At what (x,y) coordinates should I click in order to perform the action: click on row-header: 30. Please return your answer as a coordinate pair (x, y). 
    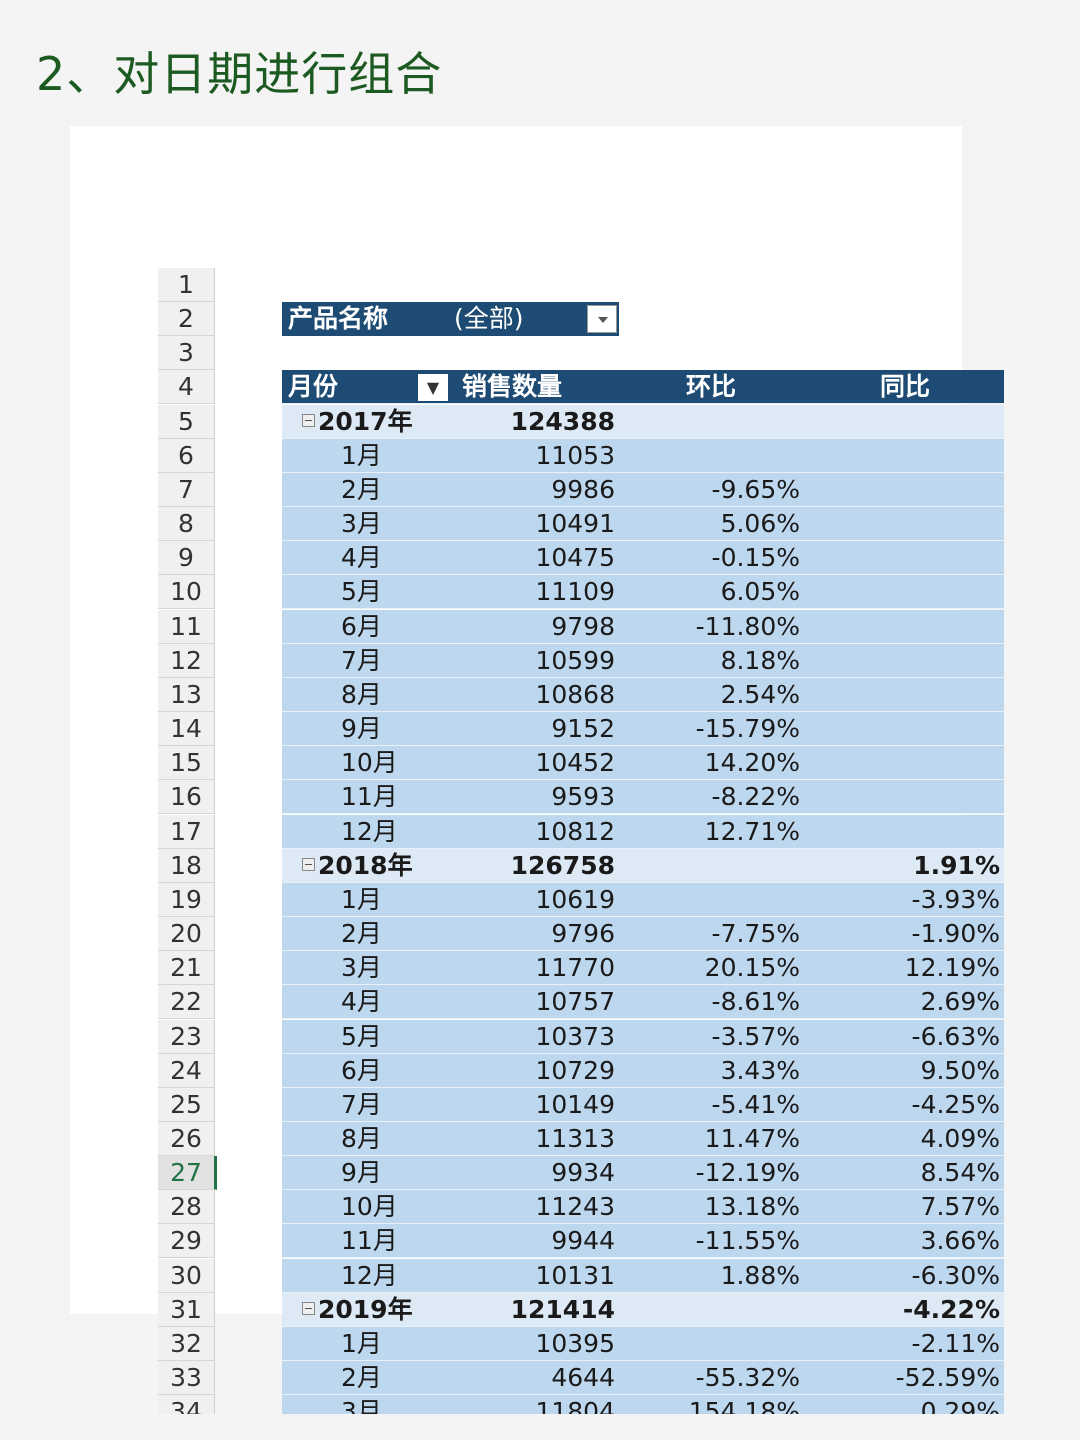
    Looking at the image, I should click on (186, 1275).